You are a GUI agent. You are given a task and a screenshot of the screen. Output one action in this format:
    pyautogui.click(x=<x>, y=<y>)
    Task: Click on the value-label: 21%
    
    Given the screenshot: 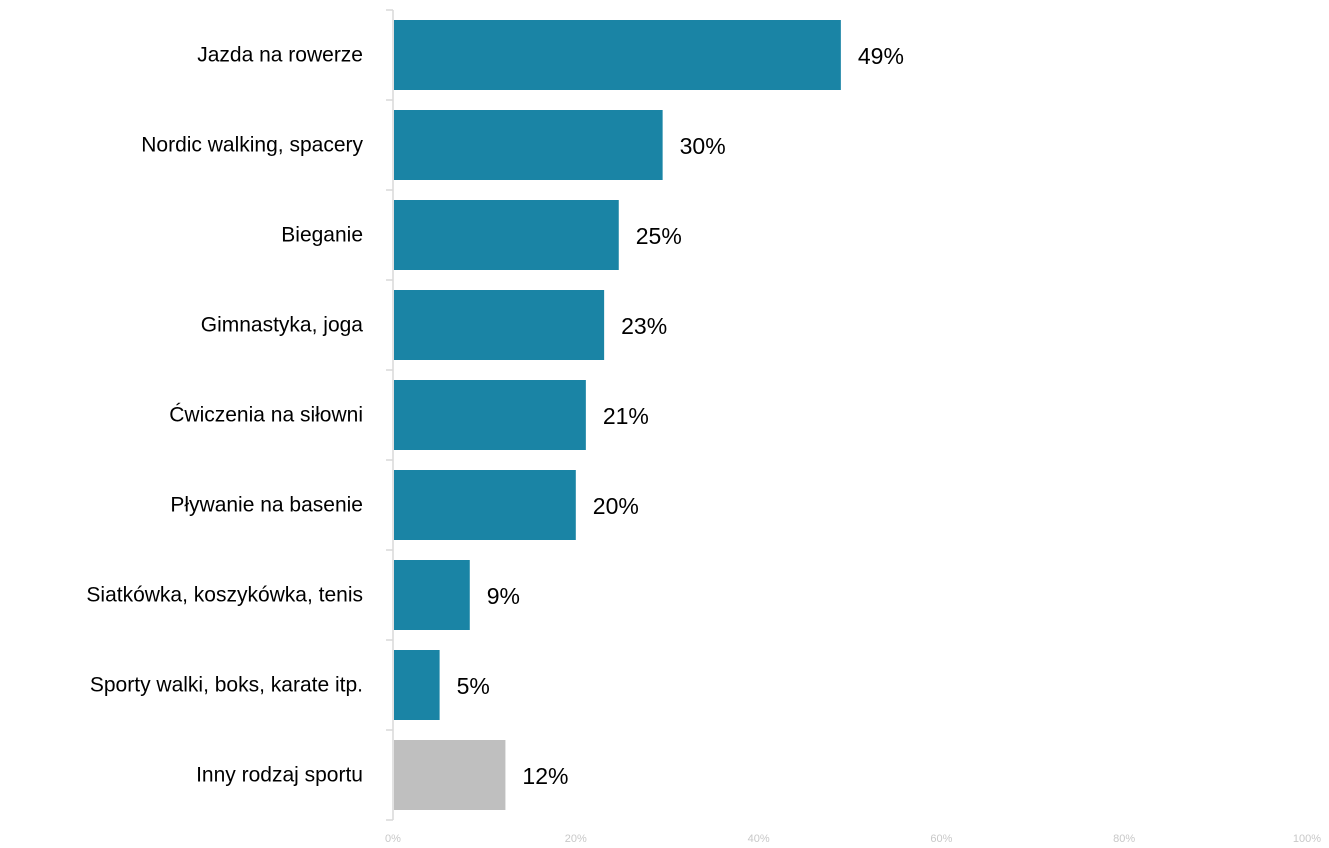 What is the action you would take?
    pyautogui.click(x=626, y=416)
    